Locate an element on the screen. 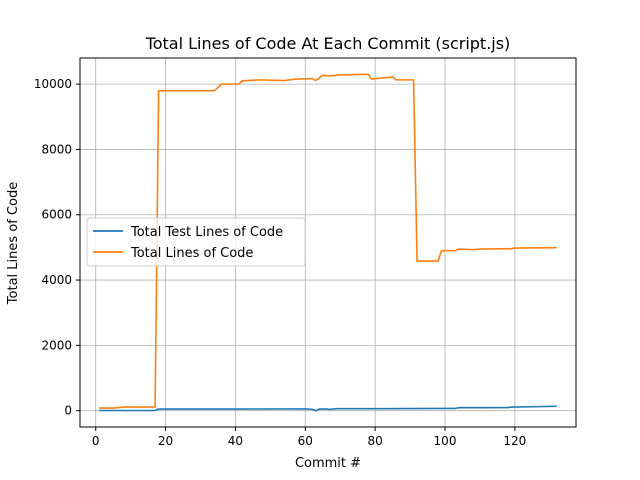  legend-box is located at coordinates (196, 242).